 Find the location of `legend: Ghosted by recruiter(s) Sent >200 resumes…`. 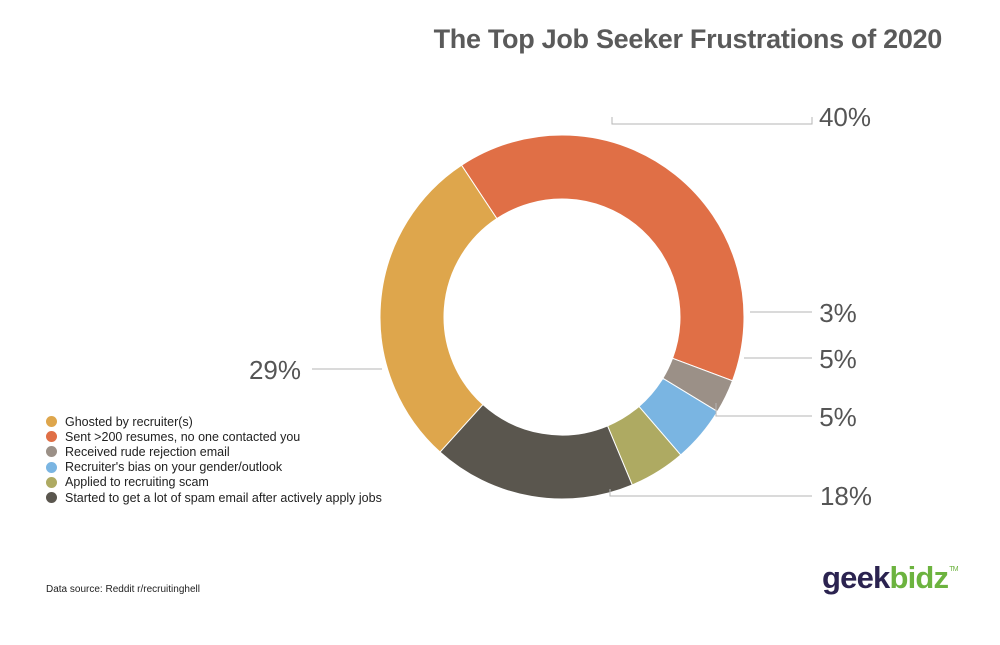

legend: Ghosted by recruiter(s) Sent >200 resumes… is located at coordinates (214, 459).